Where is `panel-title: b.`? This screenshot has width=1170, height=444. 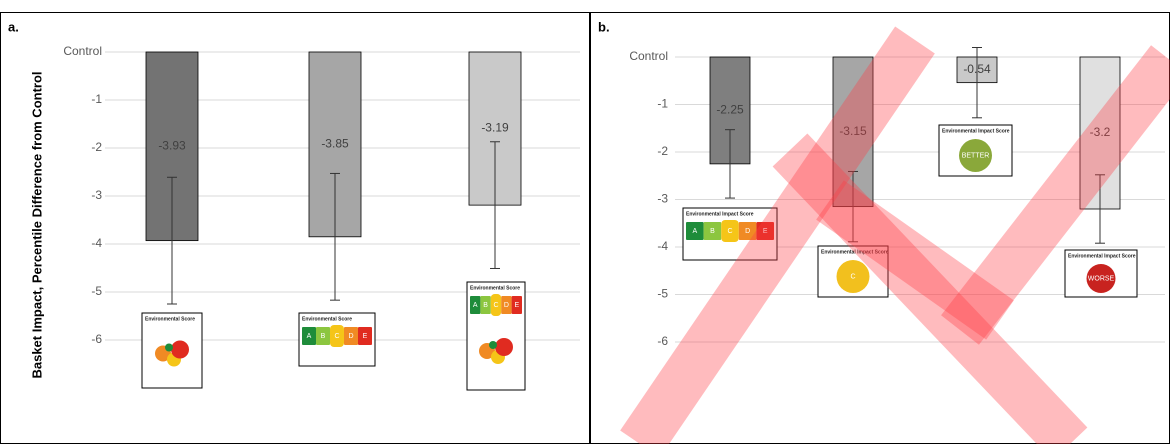 panel-title: b. is located at coordinates (604, 26).